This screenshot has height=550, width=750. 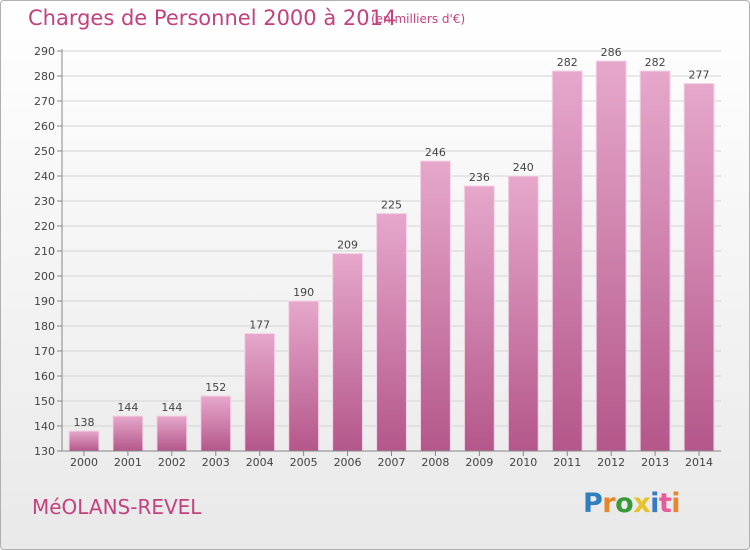 What do you see at coordinates (44, 226) in the screenshot?
I see `y-tick-label: 220` at bounding box center [44, 226].